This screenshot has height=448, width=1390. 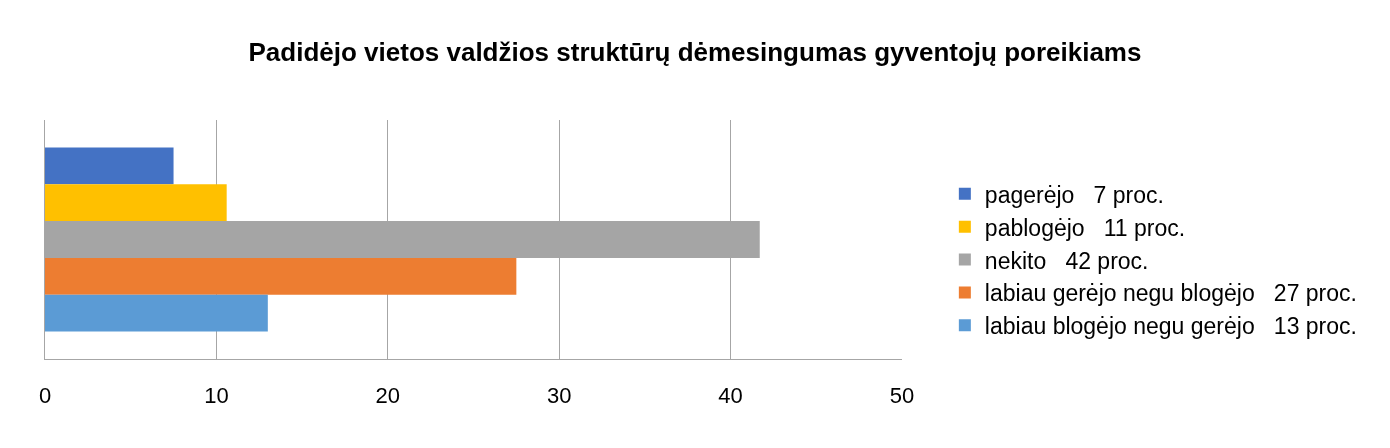 I want to click on x-tick-label: 20, so click(x=388, y=395).